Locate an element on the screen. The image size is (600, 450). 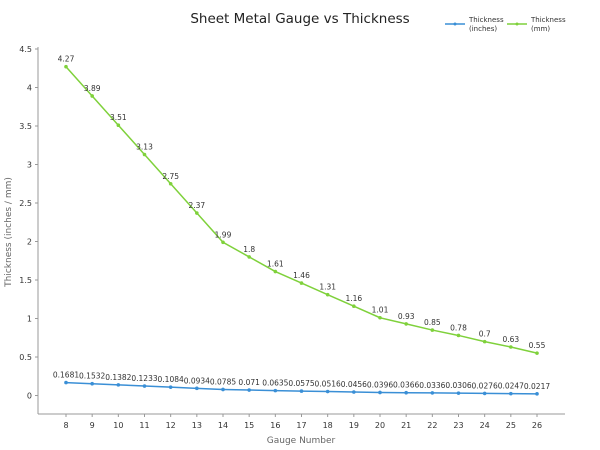
x-tick-label: 11 is located at coordinates (144, 425).